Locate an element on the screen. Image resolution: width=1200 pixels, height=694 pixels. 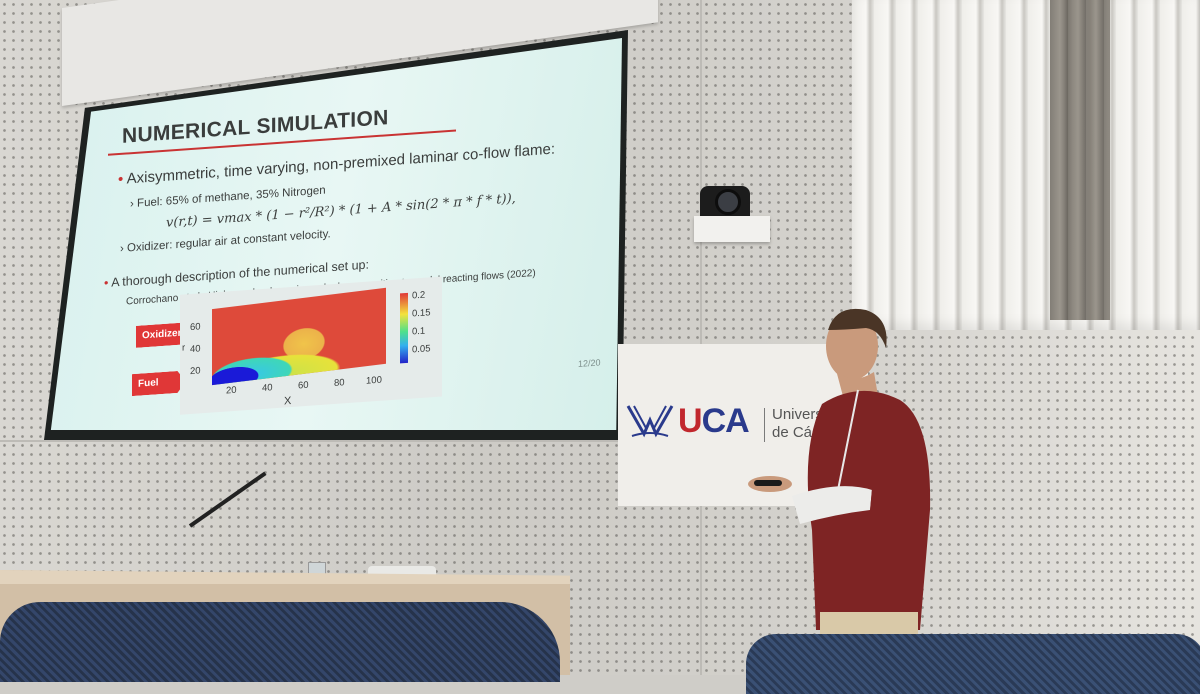
fuel-arrow: Fuel is located at coordinates (159, 383).